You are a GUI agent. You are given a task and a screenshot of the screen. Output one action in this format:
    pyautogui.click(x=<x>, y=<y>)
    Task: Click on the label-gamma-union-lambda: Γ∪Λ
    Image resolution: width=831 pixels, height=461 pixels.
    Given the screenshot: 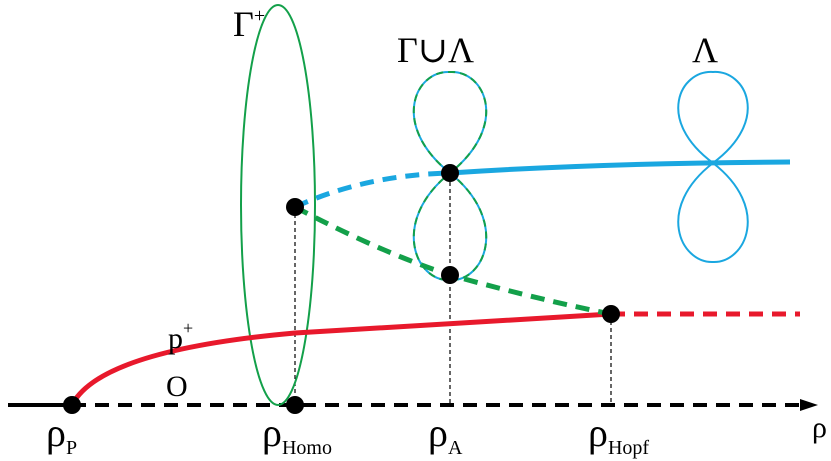 What is the action you would take?
    pyautogui.click(x=435, y=50)
    